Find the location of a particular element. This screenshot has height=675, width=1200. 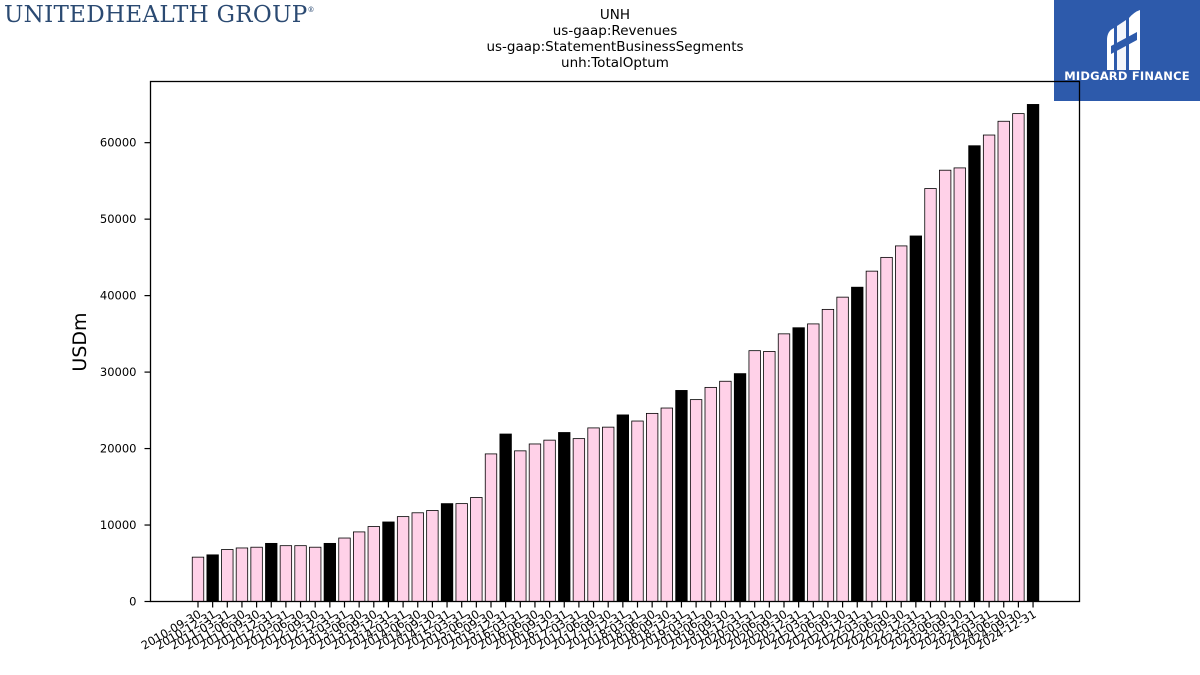

y-axis: 0 10000 20000 30000 40000 50000 60000 is located at coordinates (125, 372).